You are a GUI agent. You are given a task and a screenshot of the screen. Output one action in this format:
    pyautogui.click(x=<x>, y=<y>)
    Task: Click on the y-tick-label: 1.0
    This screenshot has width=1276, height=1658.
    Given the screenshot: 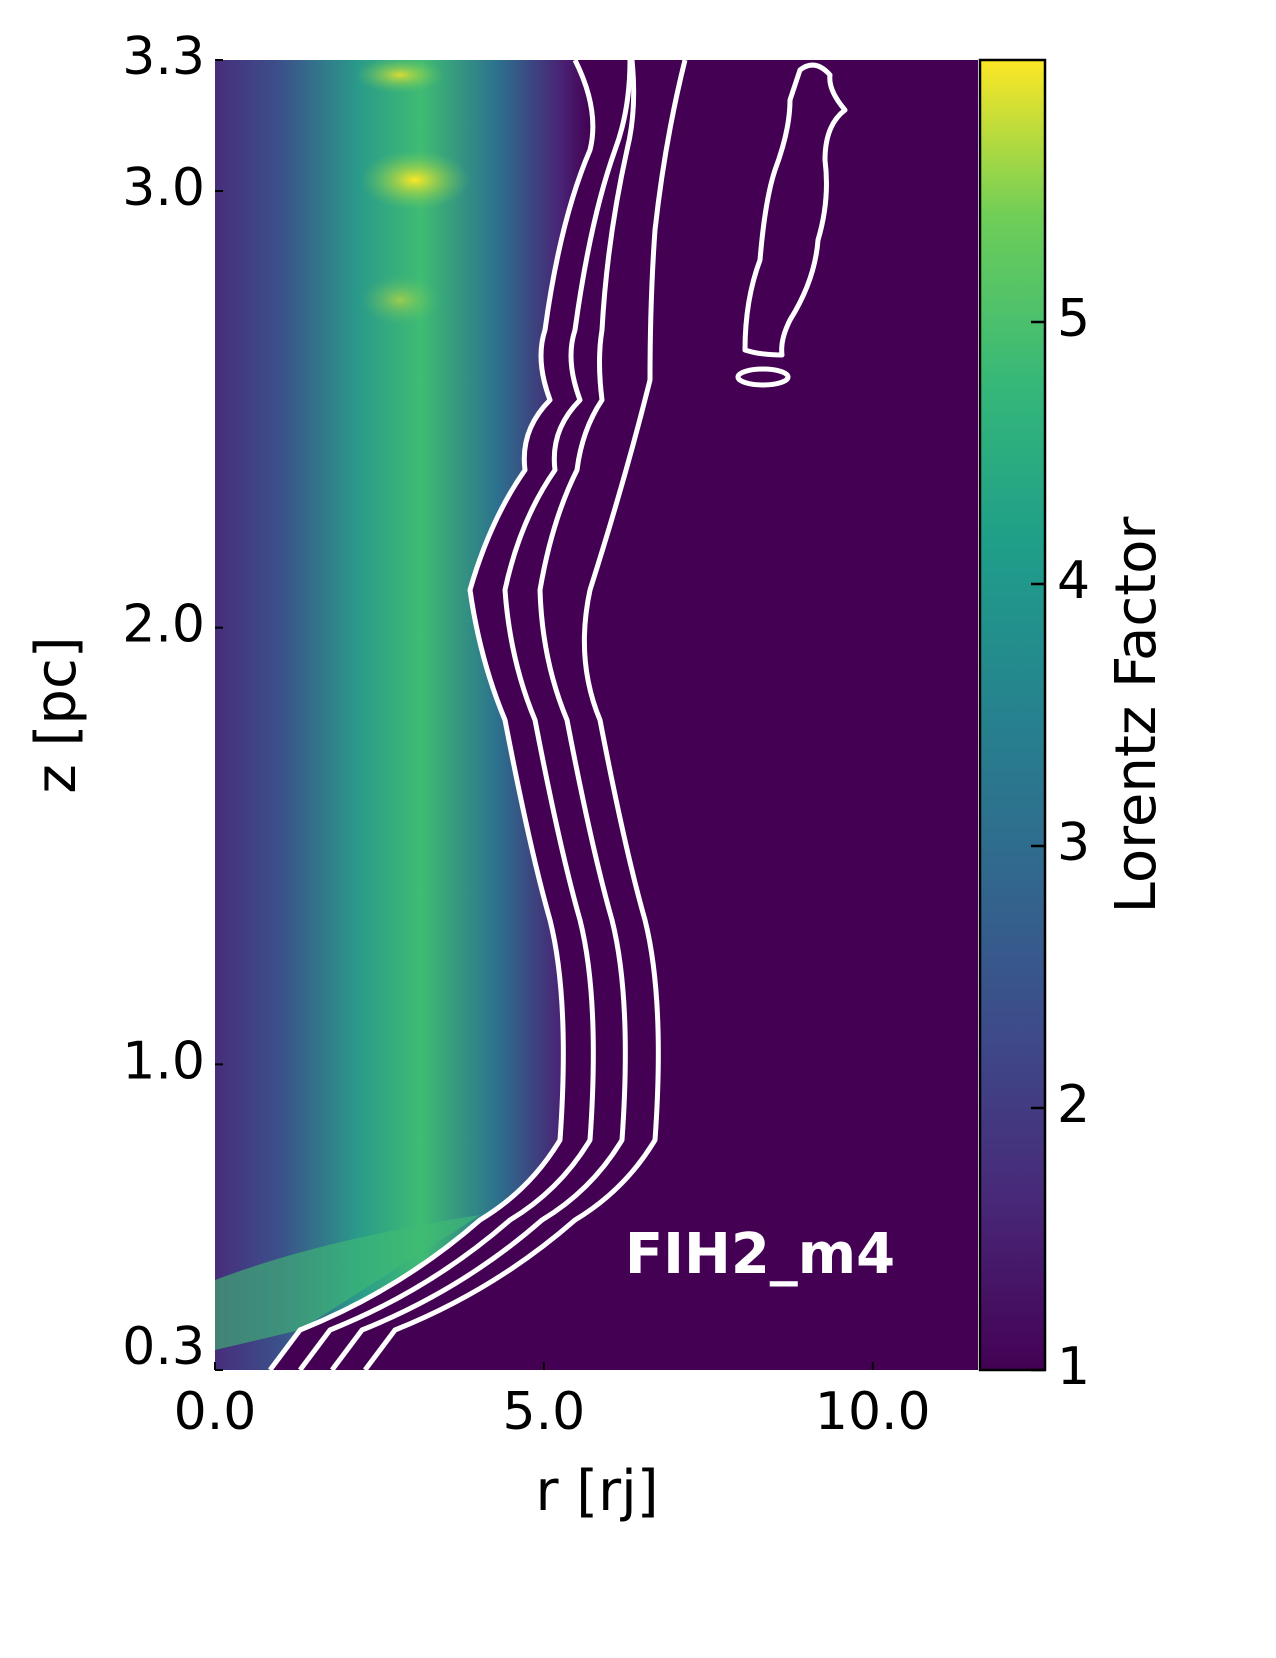 What is the action you would take?
    pyautogui.click(x=163, y=1061)
    